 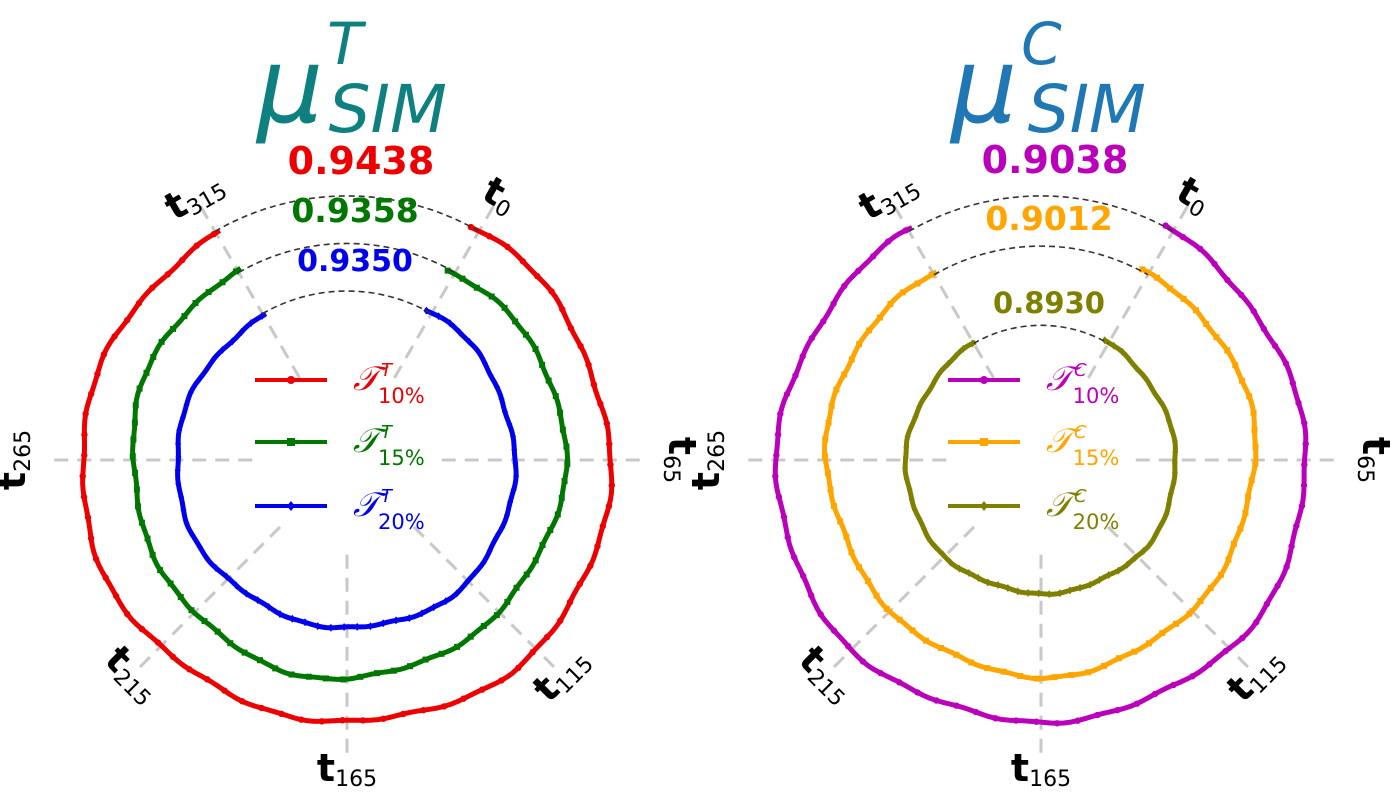 What do you see at coordinates (499, 195) in the screenshot?
I see `angular-tick-label: t0` at bounding box center [499, 195].